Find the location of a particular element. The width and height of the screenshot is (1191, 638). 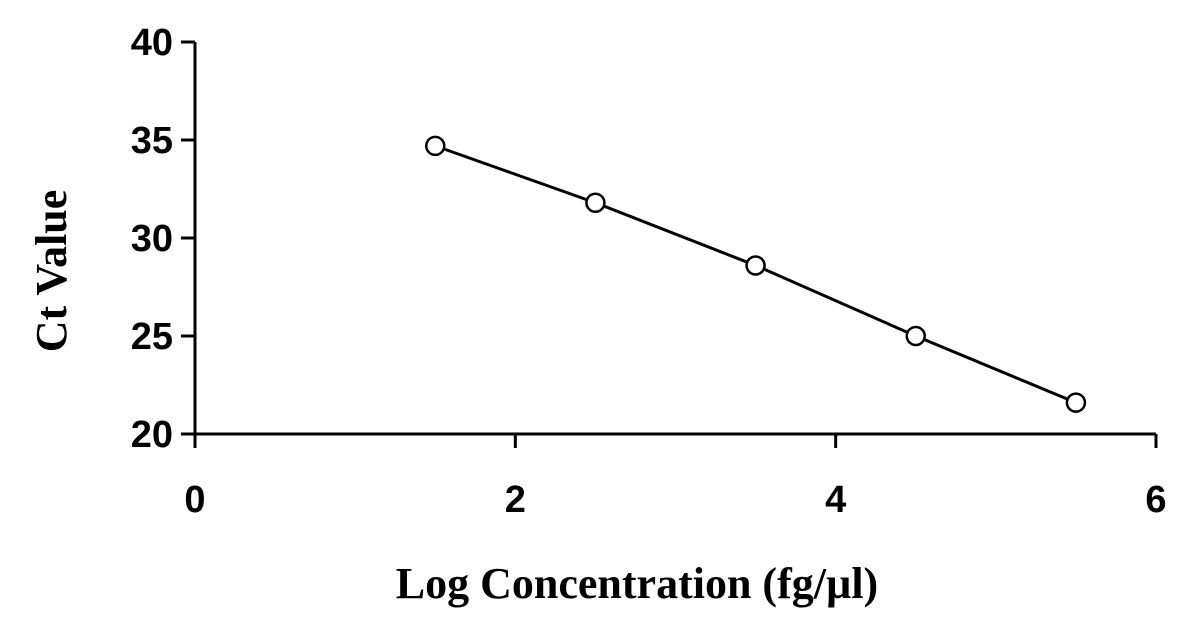

y-tick-label: 20 is located at coordinates (152, 435).